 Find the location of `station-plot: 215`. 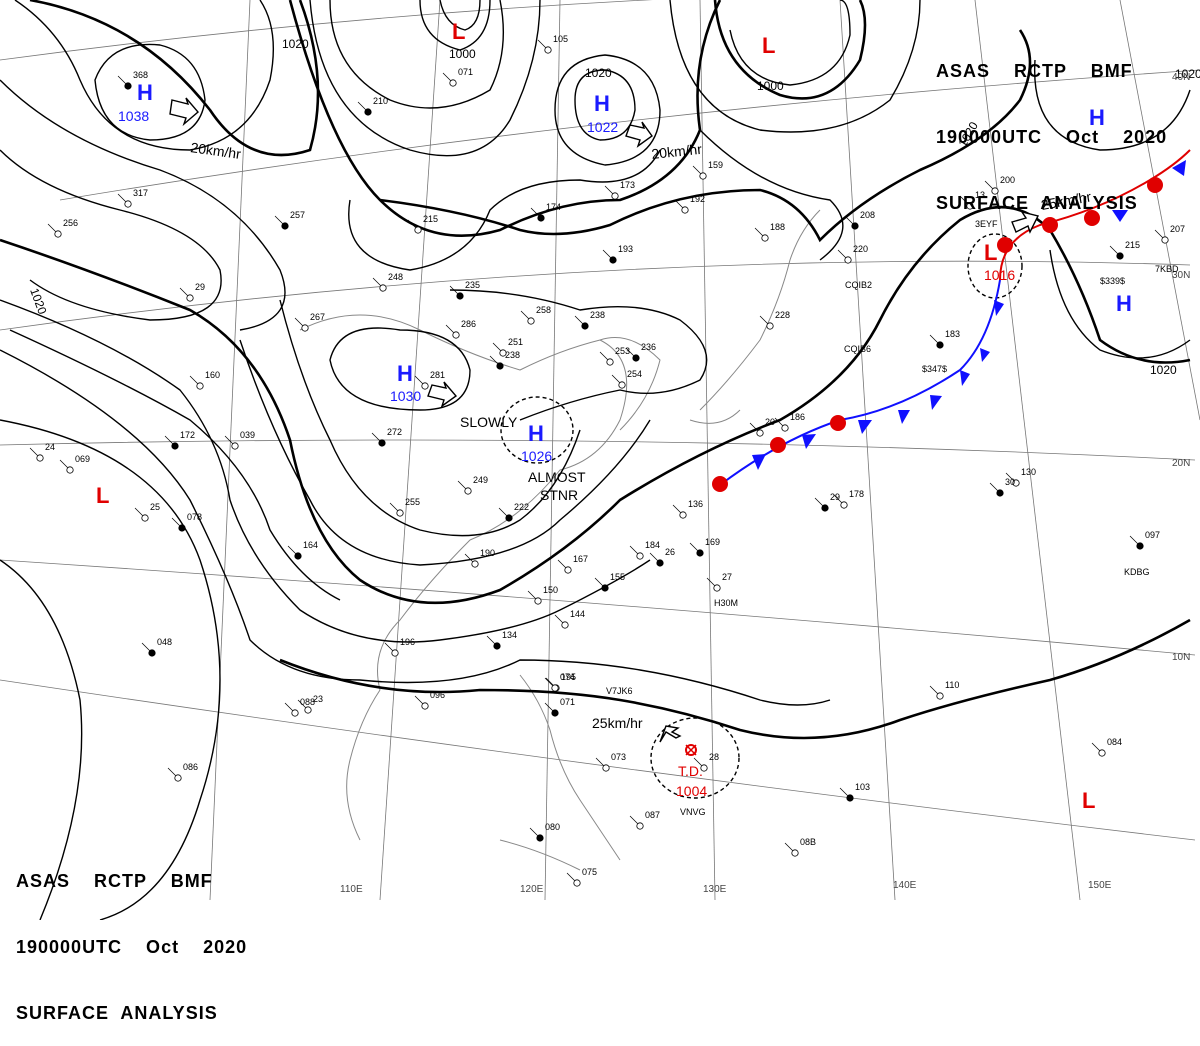

station-plot: 215 is located at coordinates (1124, 250).